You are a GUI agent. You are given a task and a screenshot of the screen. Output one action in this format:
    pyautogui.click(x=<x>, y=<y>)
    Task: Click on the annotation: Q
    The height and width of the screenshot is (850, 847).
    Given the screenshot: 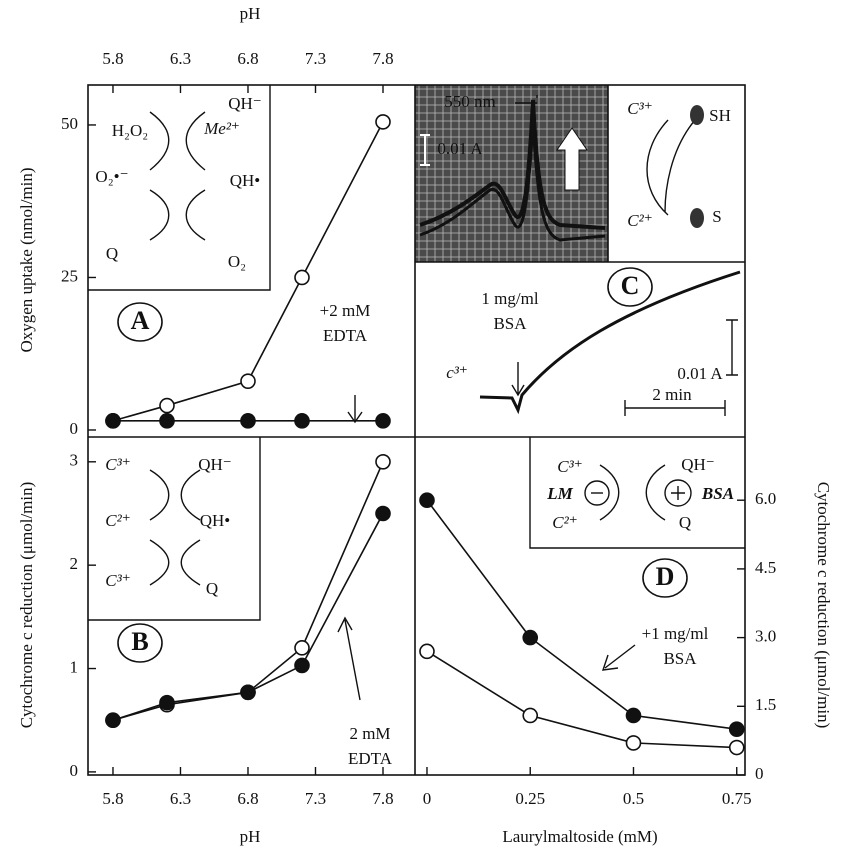 What is the action you would take?
    pyautogui.click(x=212, y=588)
    